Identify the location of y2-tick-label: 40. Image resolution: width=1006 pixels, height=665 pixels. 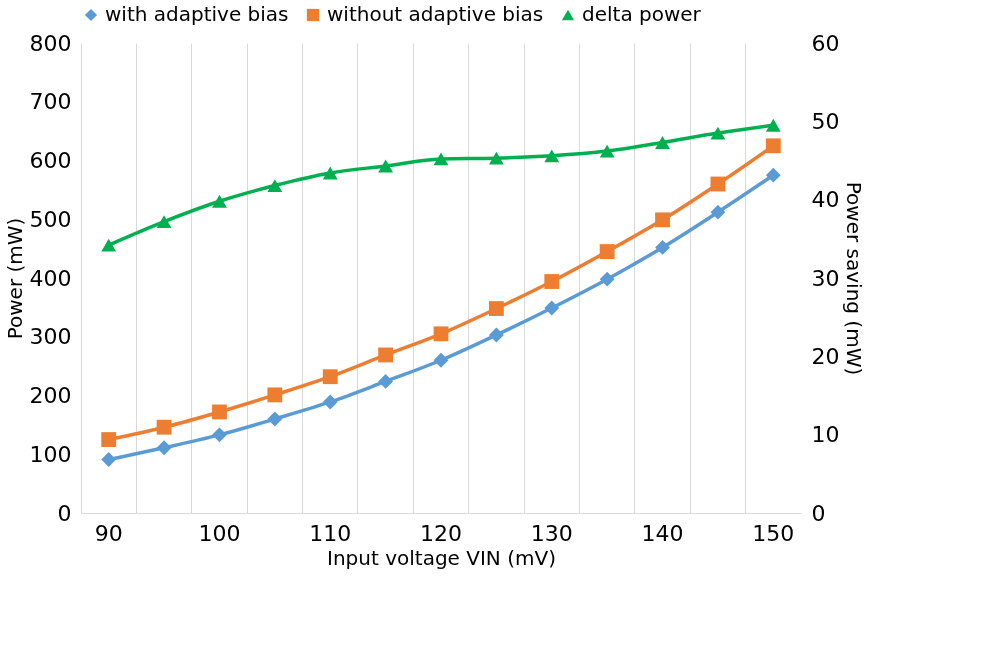
(825, 200).